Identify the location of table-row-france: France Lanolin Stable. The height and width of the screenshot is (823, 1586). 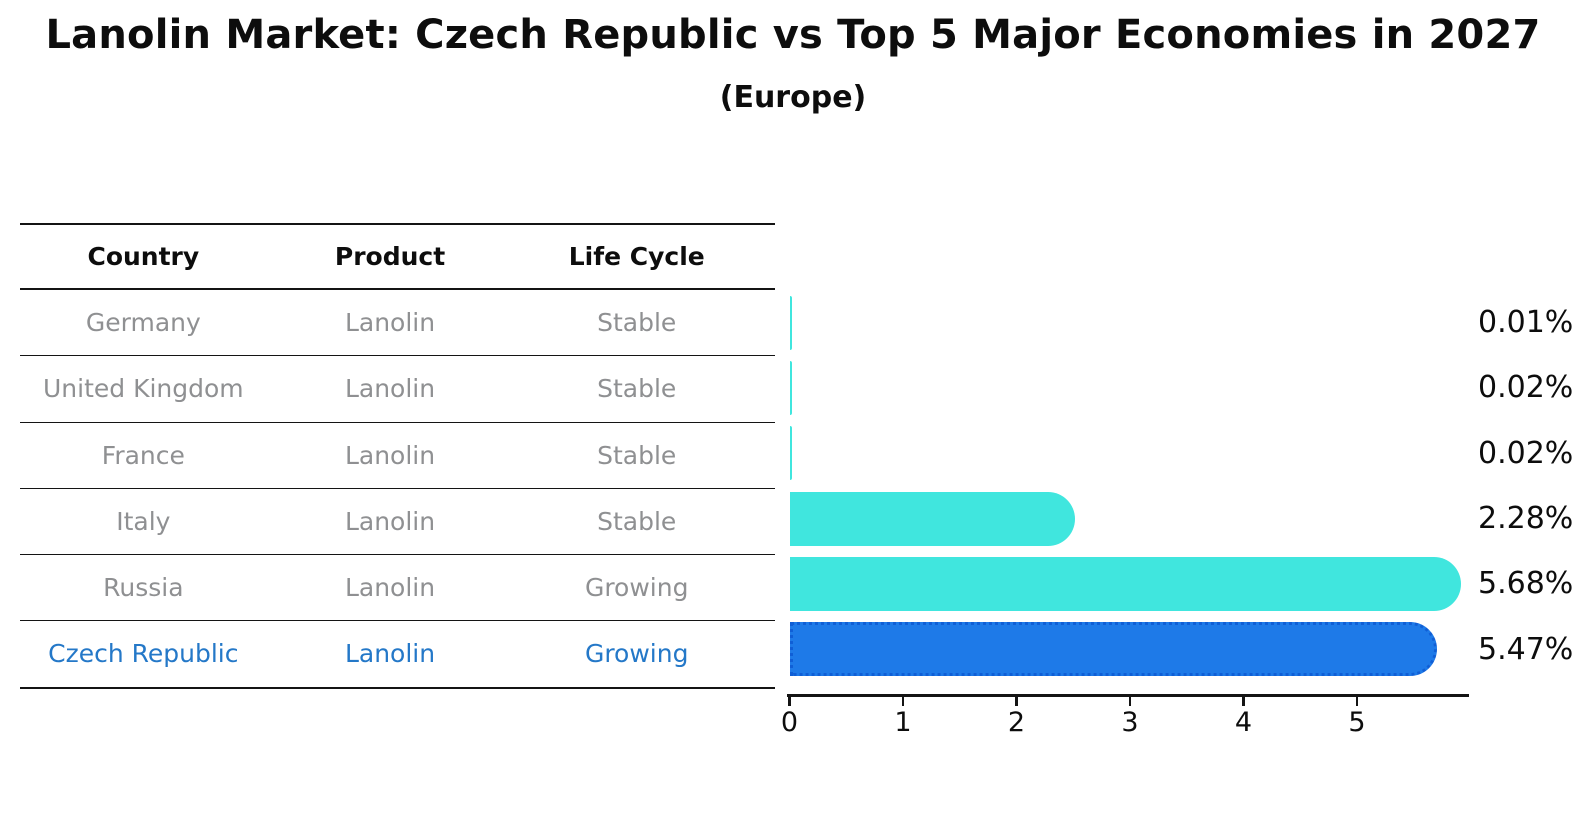
(397, 456).